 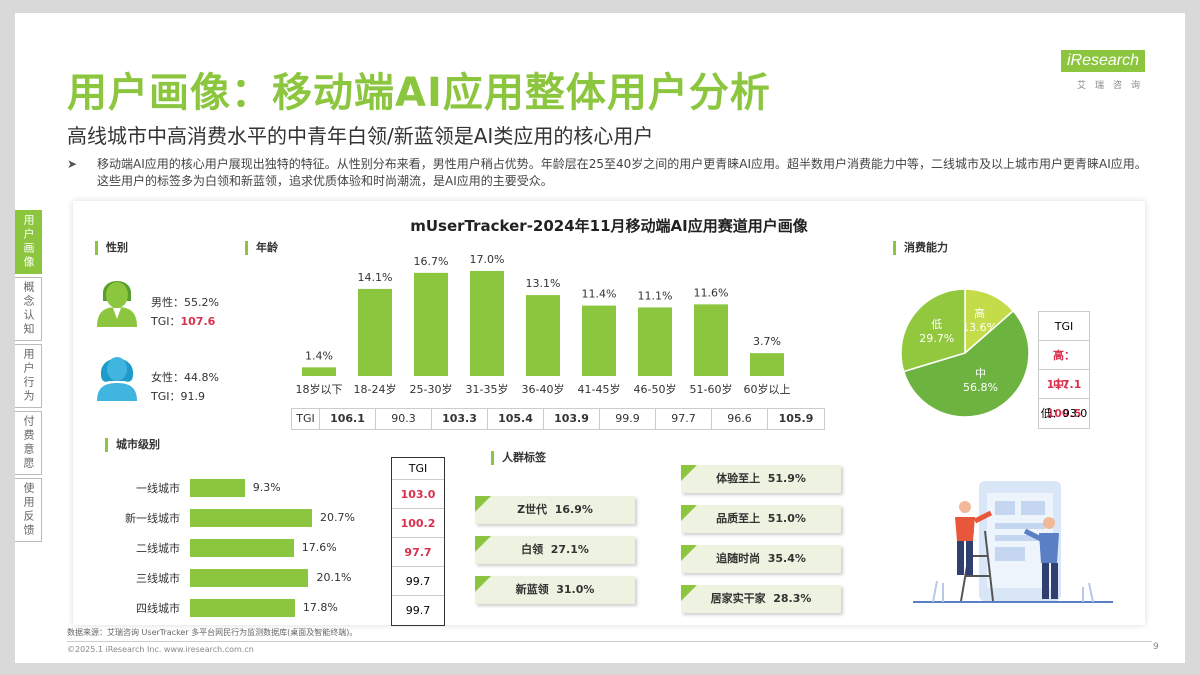 What do you see at coordinates (28, 443) in the screenshot?
I see `nav-item-payment: 付费意愿` at bounding box center [28, 443].